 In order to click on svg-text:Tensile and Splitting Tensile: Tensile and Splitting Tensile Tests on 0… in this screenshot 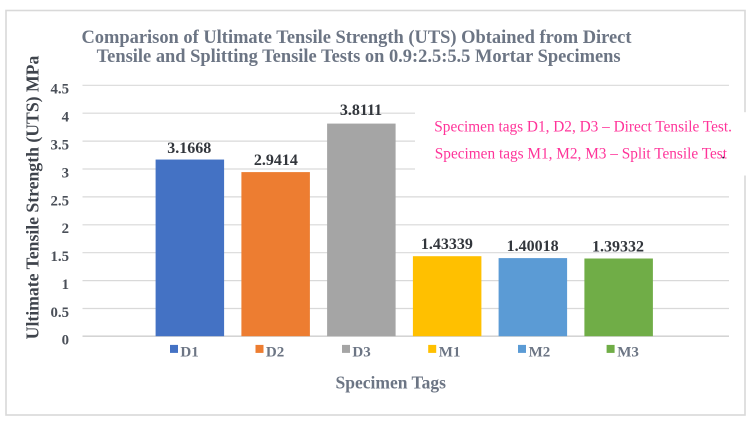, I will do `click(359, 56)`.